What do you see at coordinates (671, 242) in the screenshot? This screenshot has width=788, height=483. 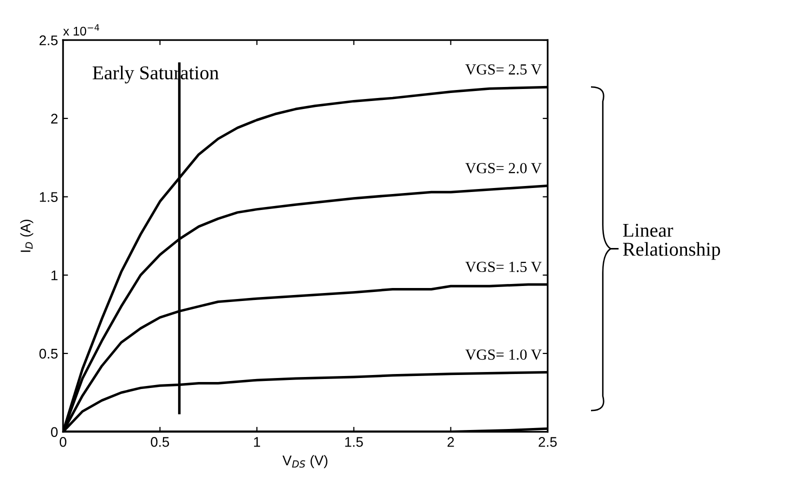 I see `text: Linear Relationship` at bounding box center [671, 242].